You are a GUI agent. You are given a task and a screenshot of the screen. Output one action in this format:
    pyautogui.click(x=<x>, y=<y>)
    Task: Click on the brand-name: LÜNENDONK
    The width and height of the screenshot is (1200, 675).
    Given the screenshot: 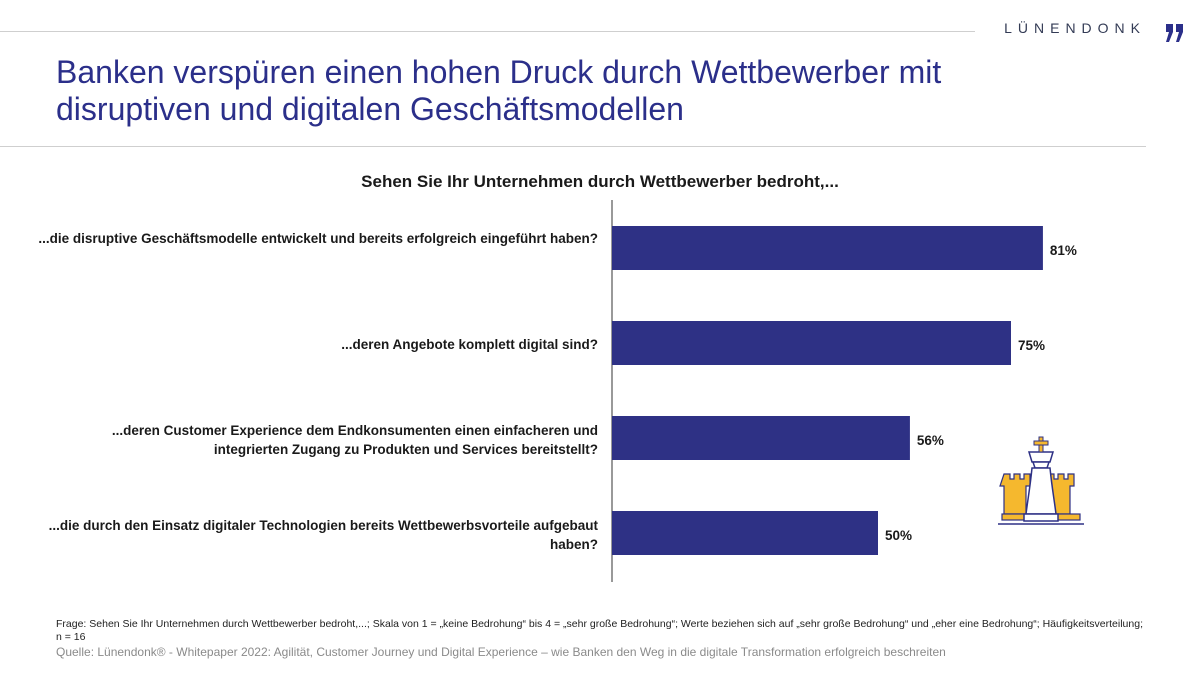 What is the action you would take?
    pyautogui.click(x=1075, y=28)
    